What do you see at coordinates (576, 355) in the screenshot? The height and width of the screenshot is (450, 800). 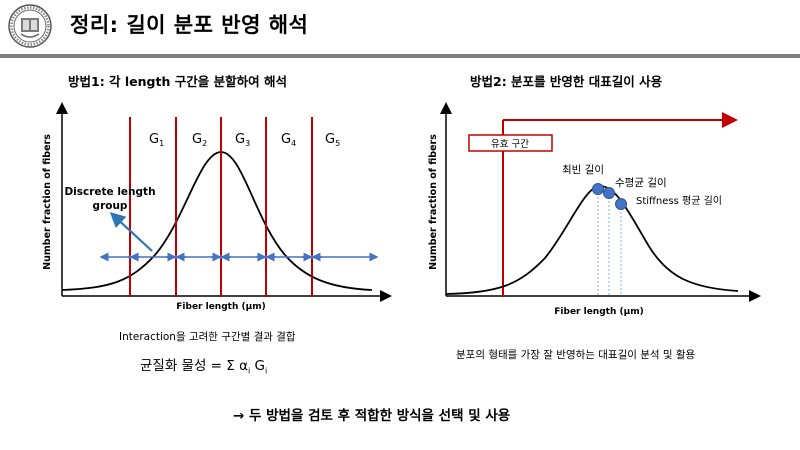 I see `method2-caption: 분포의 형태를 가장 잘 반영하는 대표길이 분석 및 활용` at bounding box center [576, 355].